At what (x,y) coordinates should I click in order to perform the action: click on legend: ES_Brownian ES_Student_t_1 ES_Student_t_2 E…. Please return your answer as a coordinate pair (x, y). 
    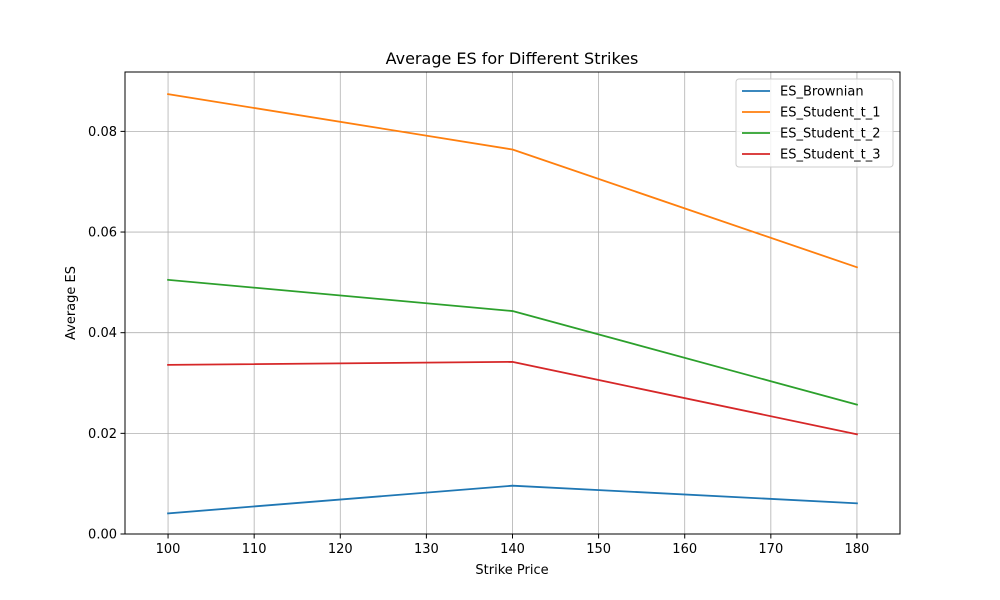
    Looking at the image, I should click on (814, 123).